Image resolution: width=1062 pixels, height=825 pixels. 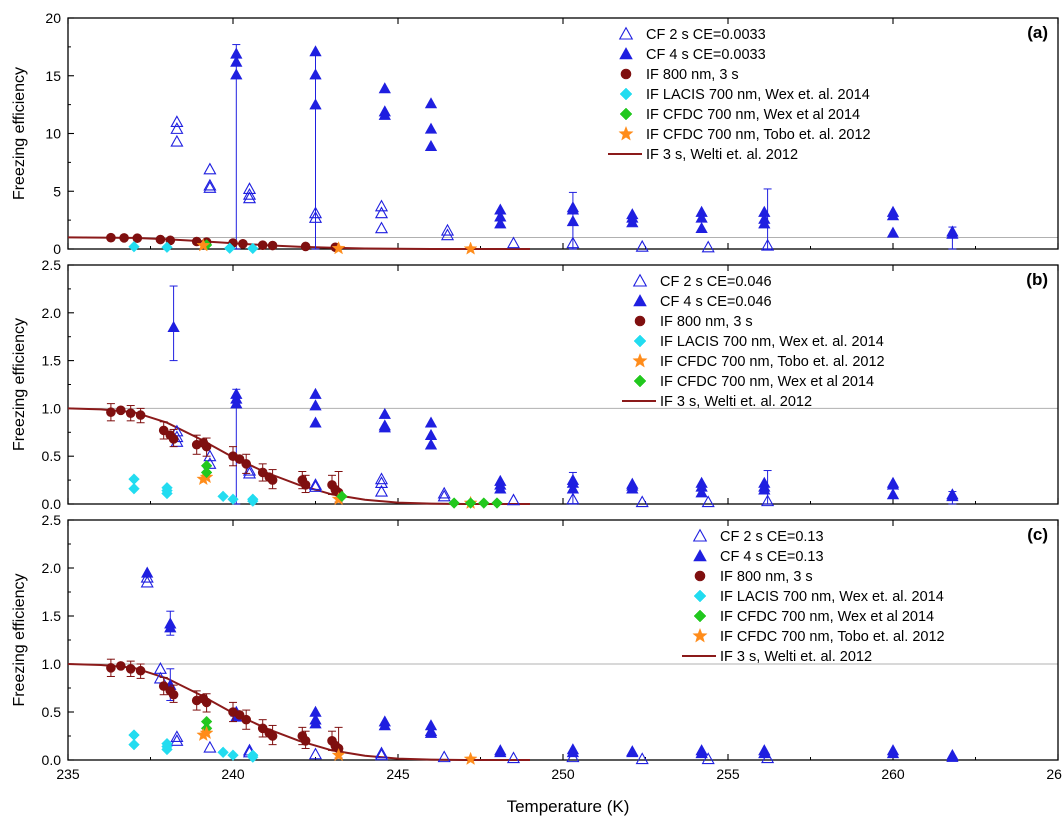 What do you see at coordinates (728, 774) in the screenshot?
I see `x-tick-label: 255` at bounding box center [728, 774].